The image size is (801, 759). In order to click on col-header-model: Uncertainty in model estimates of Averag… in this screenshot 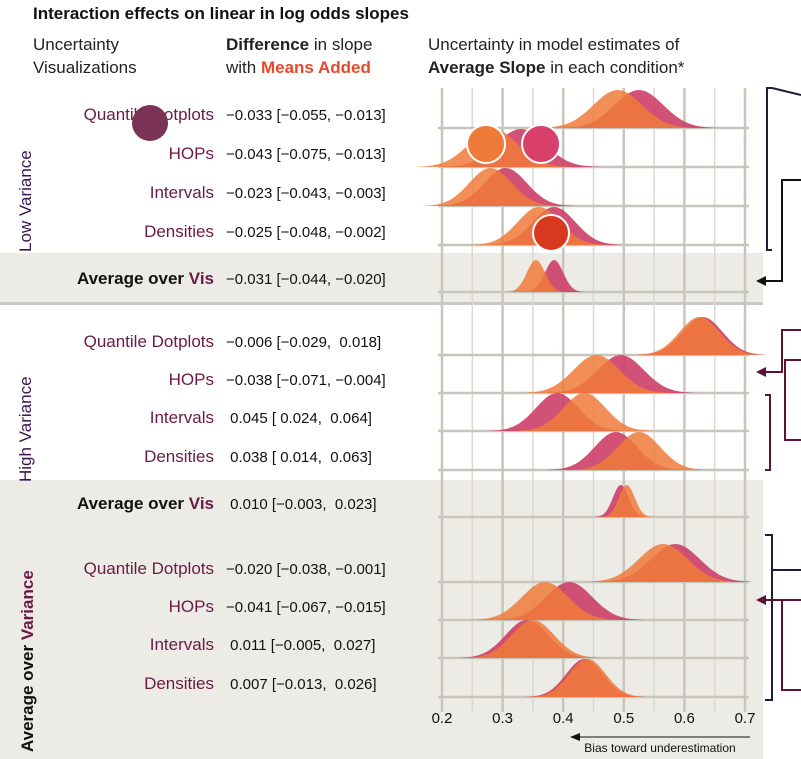, I will do `click(556, 56)`.